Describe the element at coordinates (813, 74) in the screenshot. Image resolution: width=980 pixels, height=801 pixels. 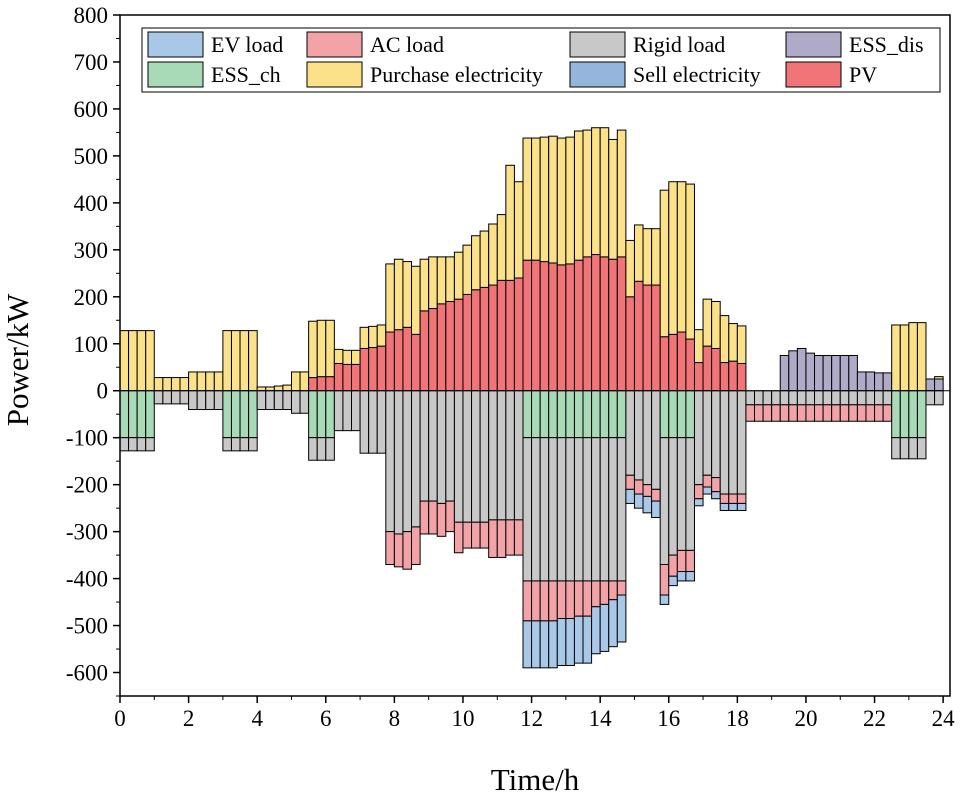
I see `legend-swatch-pv` at that location.